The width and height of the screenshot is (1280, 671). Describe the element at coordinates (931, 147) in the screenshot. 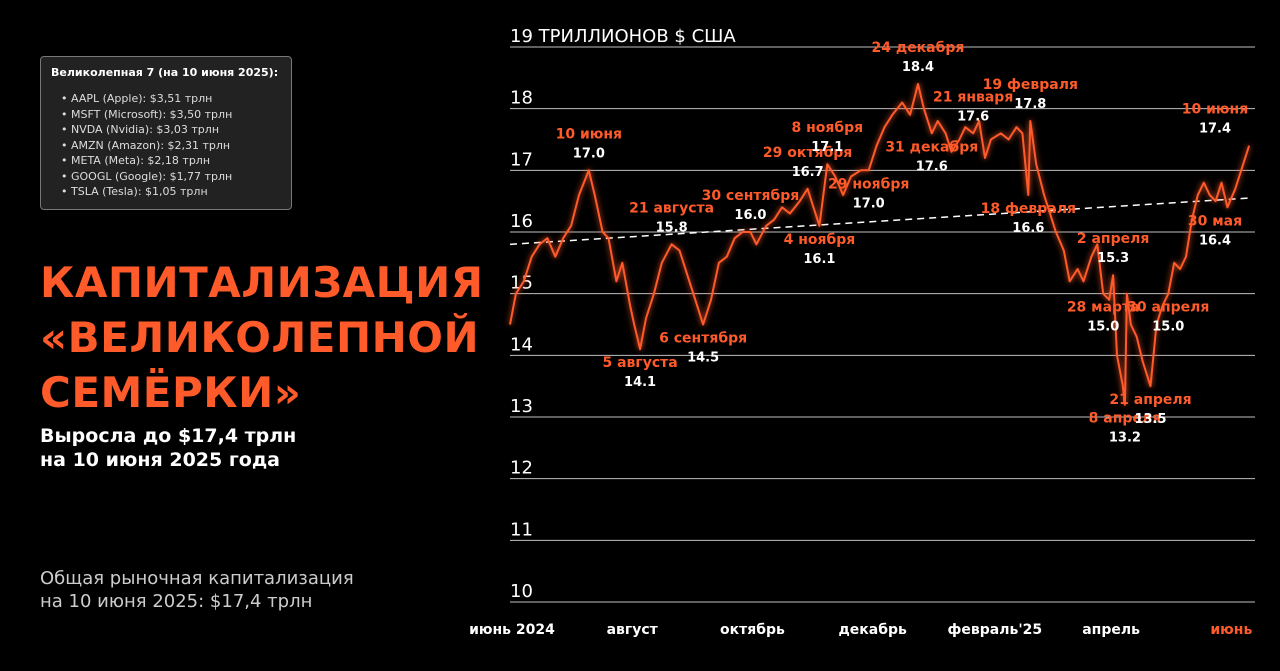

I see `annotation-date: 31 декабря` at that location.